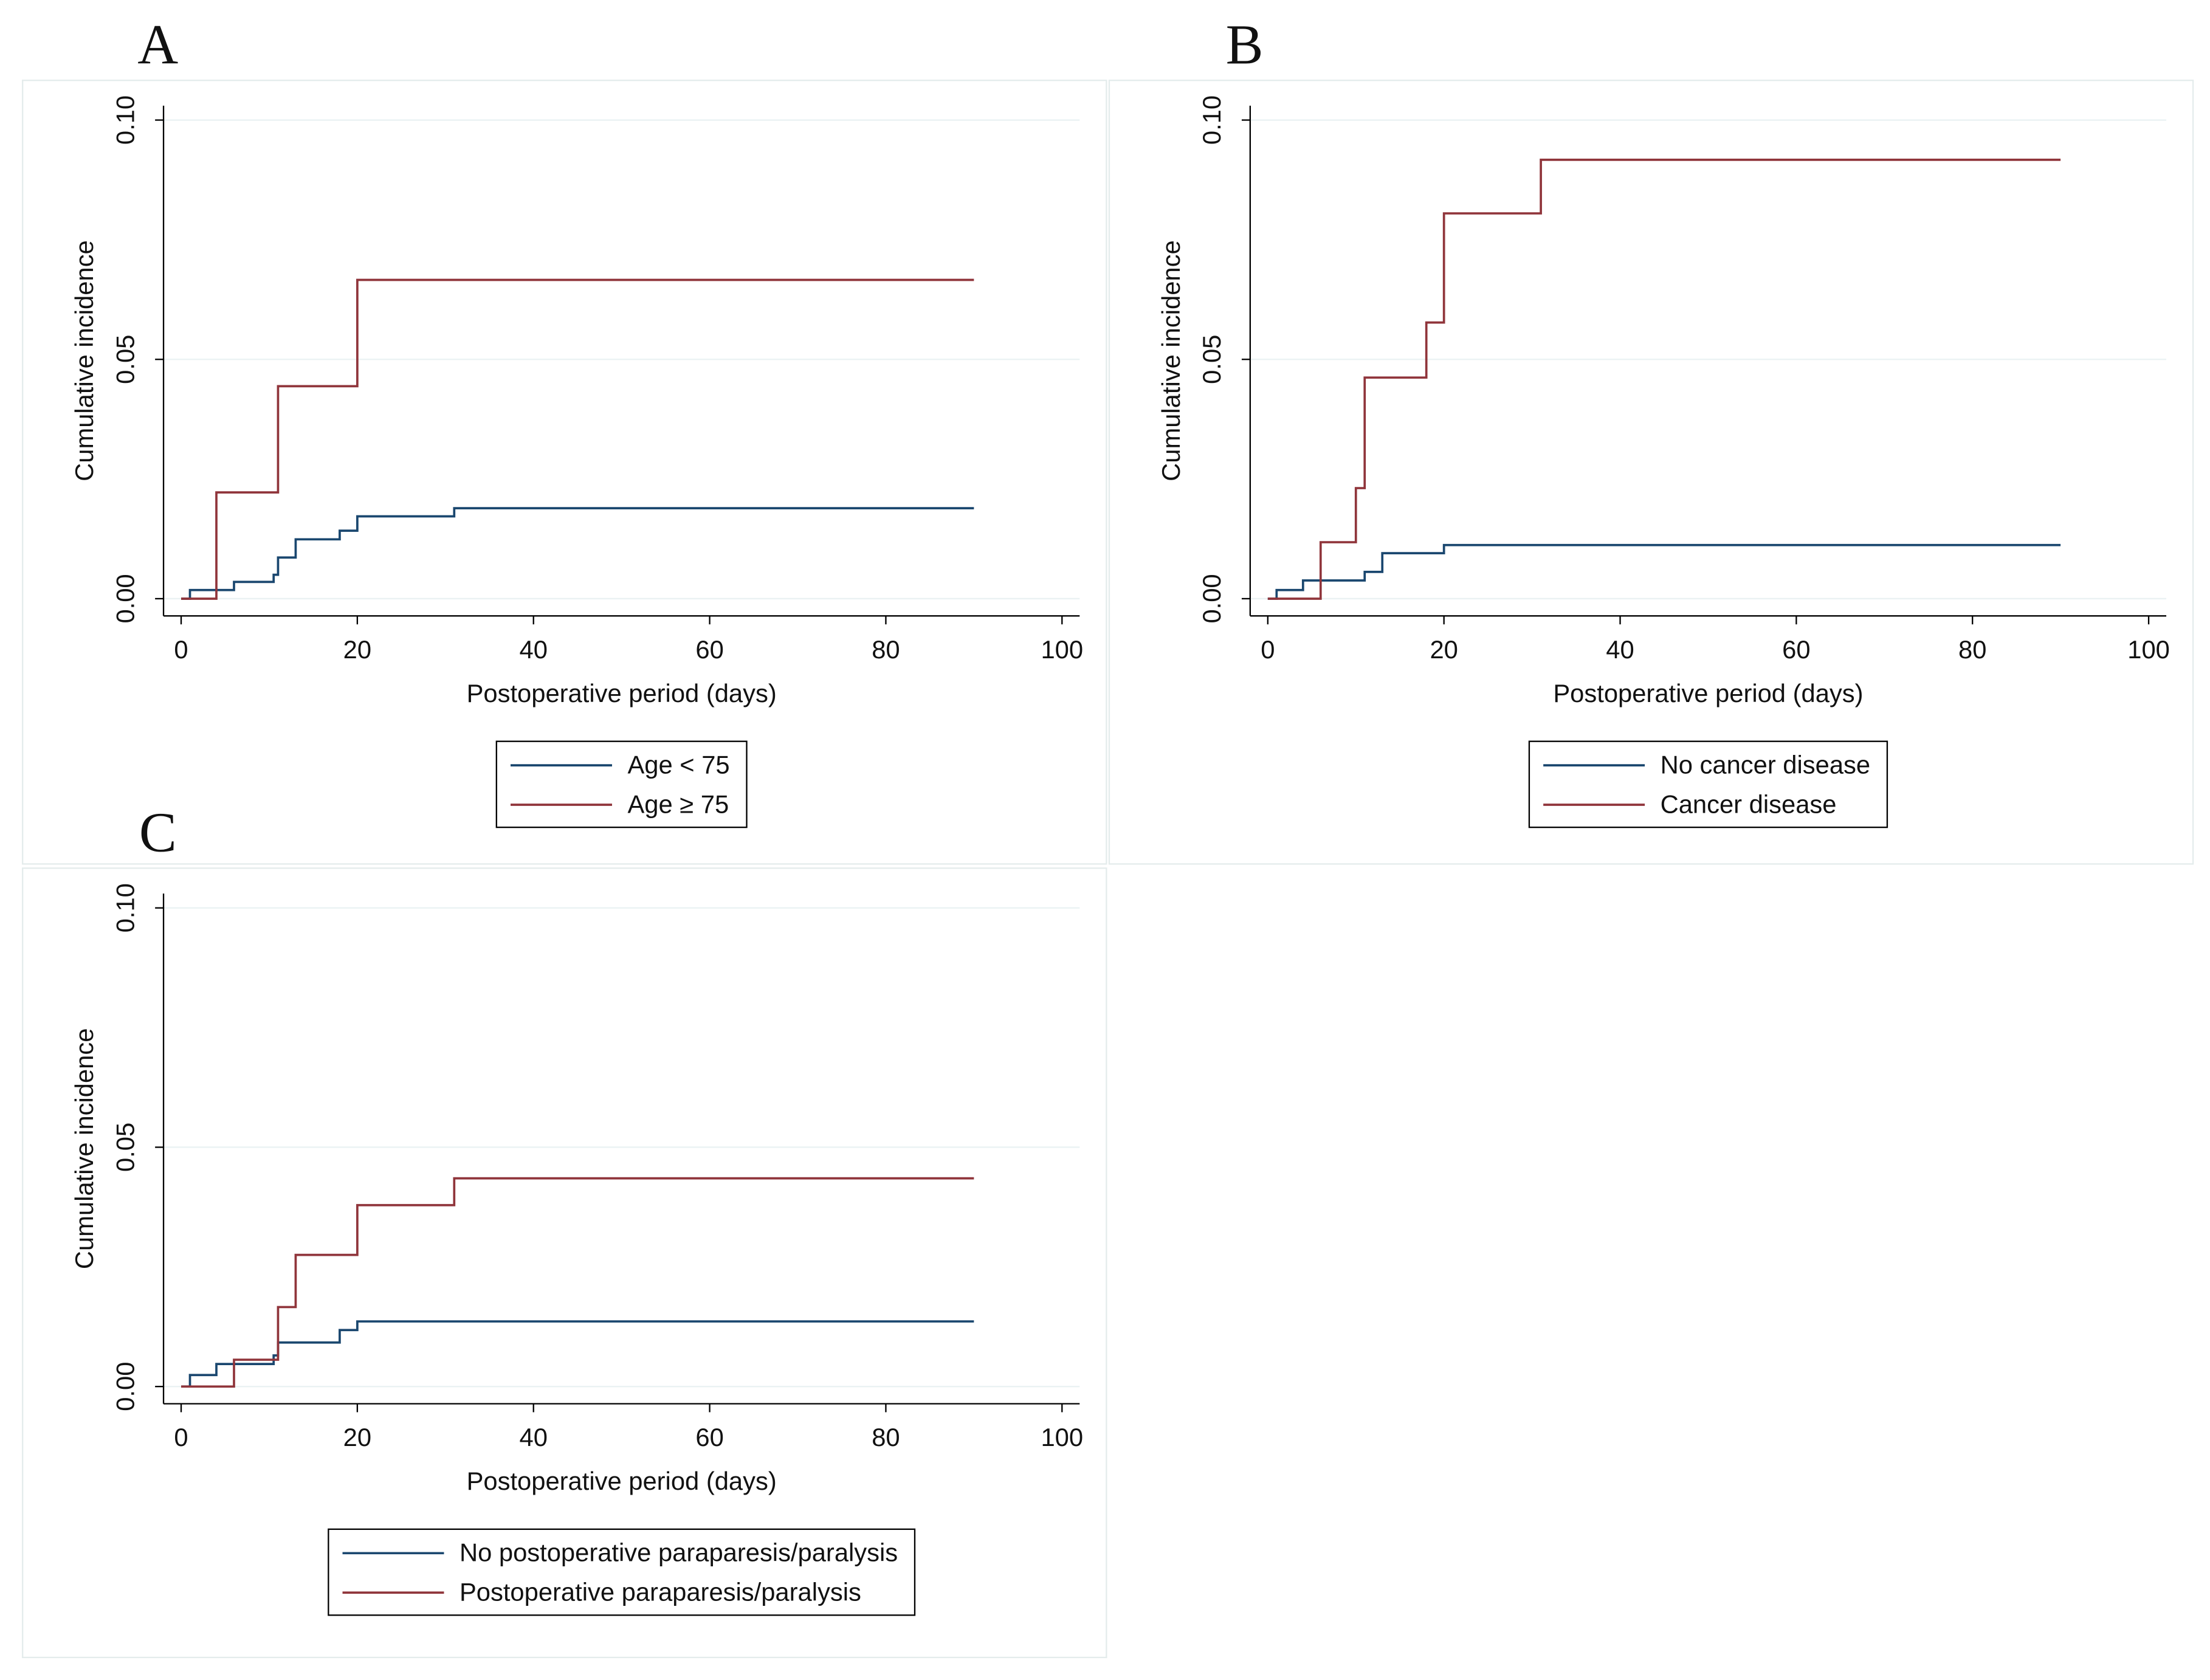  I want to click on legend: No cancer disease Cancer disease, so click(1708, 784).